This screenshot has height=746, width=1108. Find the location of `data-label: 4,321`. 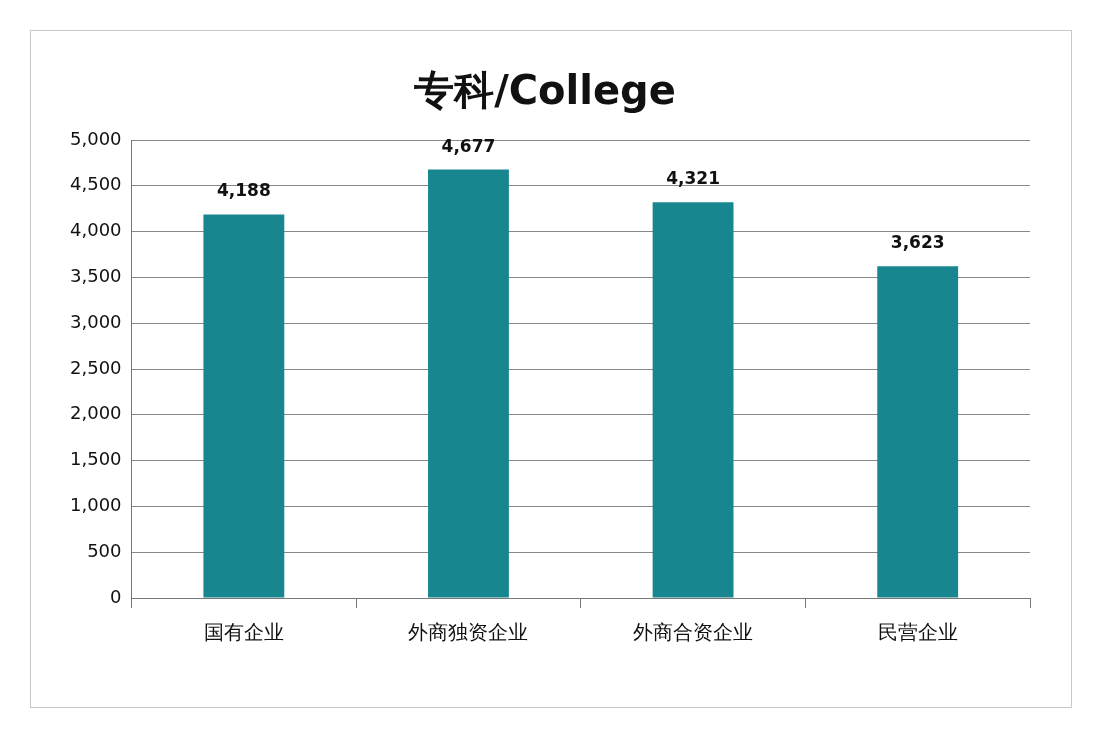

data-label: 4,321 is located at coordinates (693, 178).